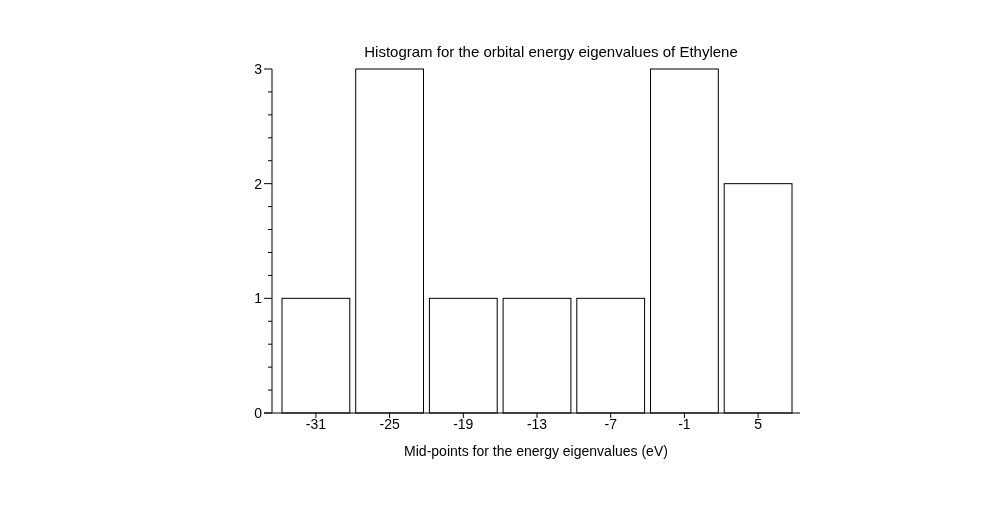 Image resolution: width=1002 pixels, height=508 pixels. I want to click on x-tick-label: -1, so click(684, 424).